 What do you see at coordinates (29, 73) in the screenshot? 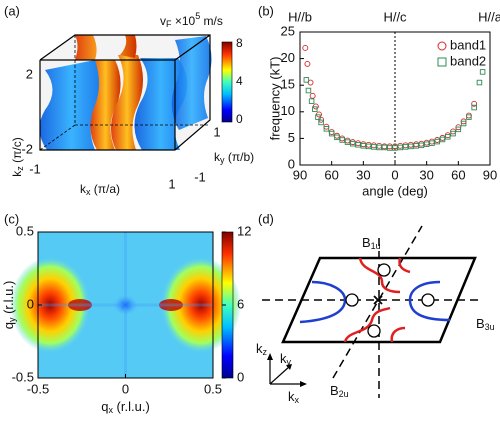
I see `tick-label: 2` at bounding box center [29, 73].